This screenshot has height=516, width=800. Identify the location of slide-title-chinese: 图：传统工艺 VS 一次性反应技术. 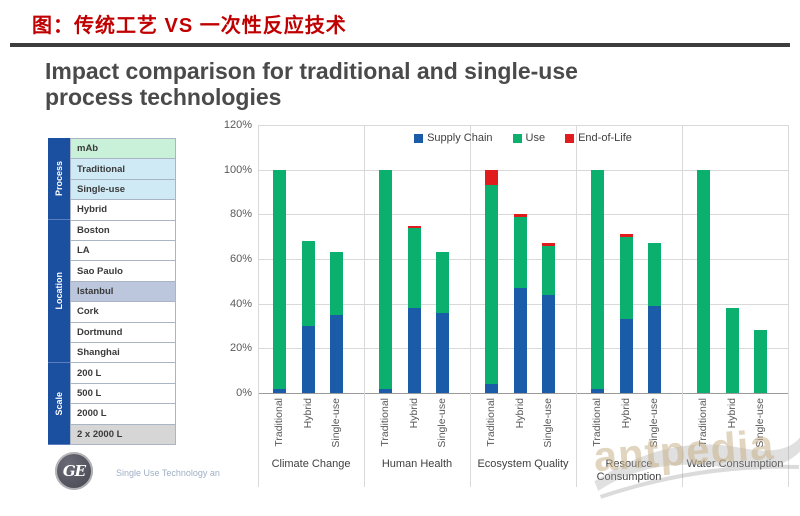
(189, 26).